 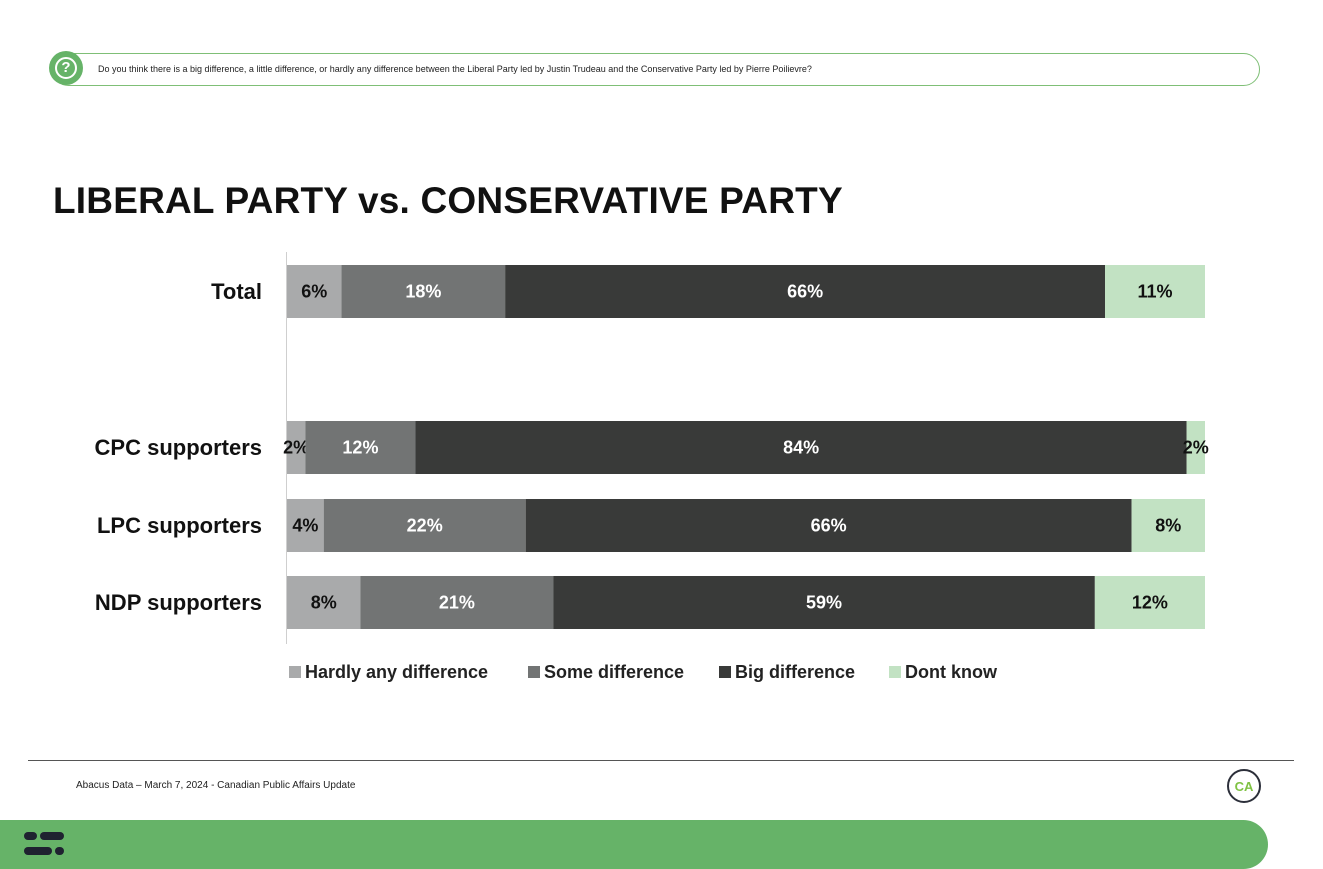 I want to click on footer-divider, so click(x=661, y=760).